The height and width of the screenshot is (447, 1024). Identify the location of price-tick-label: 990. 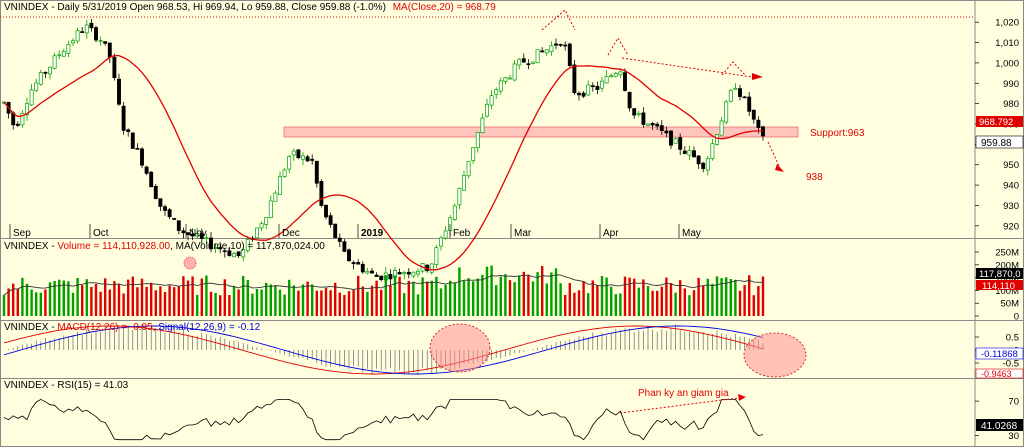
(1011, 84).